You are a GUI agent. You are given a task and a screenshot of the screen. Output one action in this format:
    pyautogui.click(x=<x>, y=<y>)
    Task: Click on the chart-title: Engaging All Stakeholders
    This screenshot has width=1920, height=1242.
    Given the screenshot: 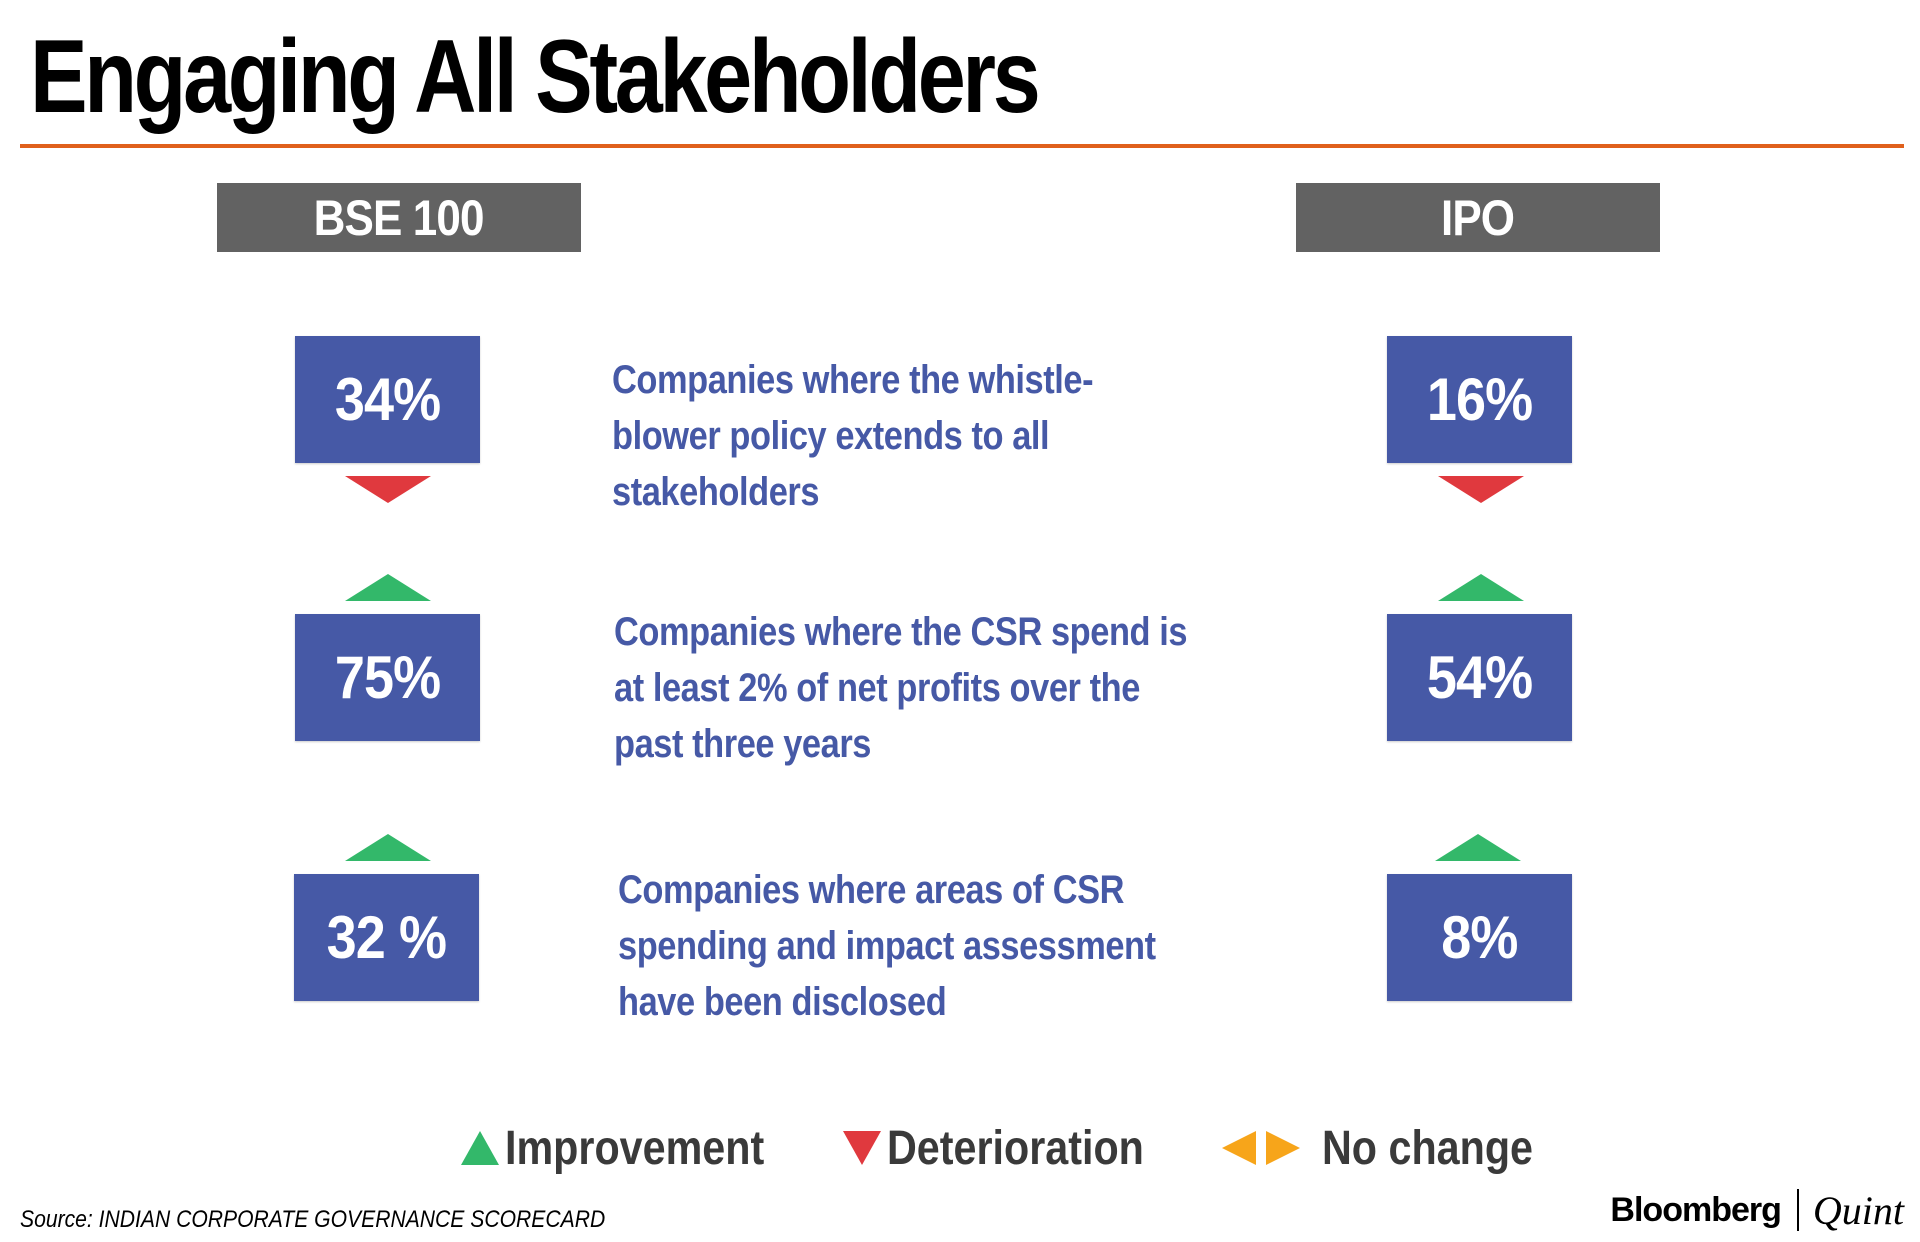 What is the action you would take?
    pyautogui.click(x=535, y=77)
    